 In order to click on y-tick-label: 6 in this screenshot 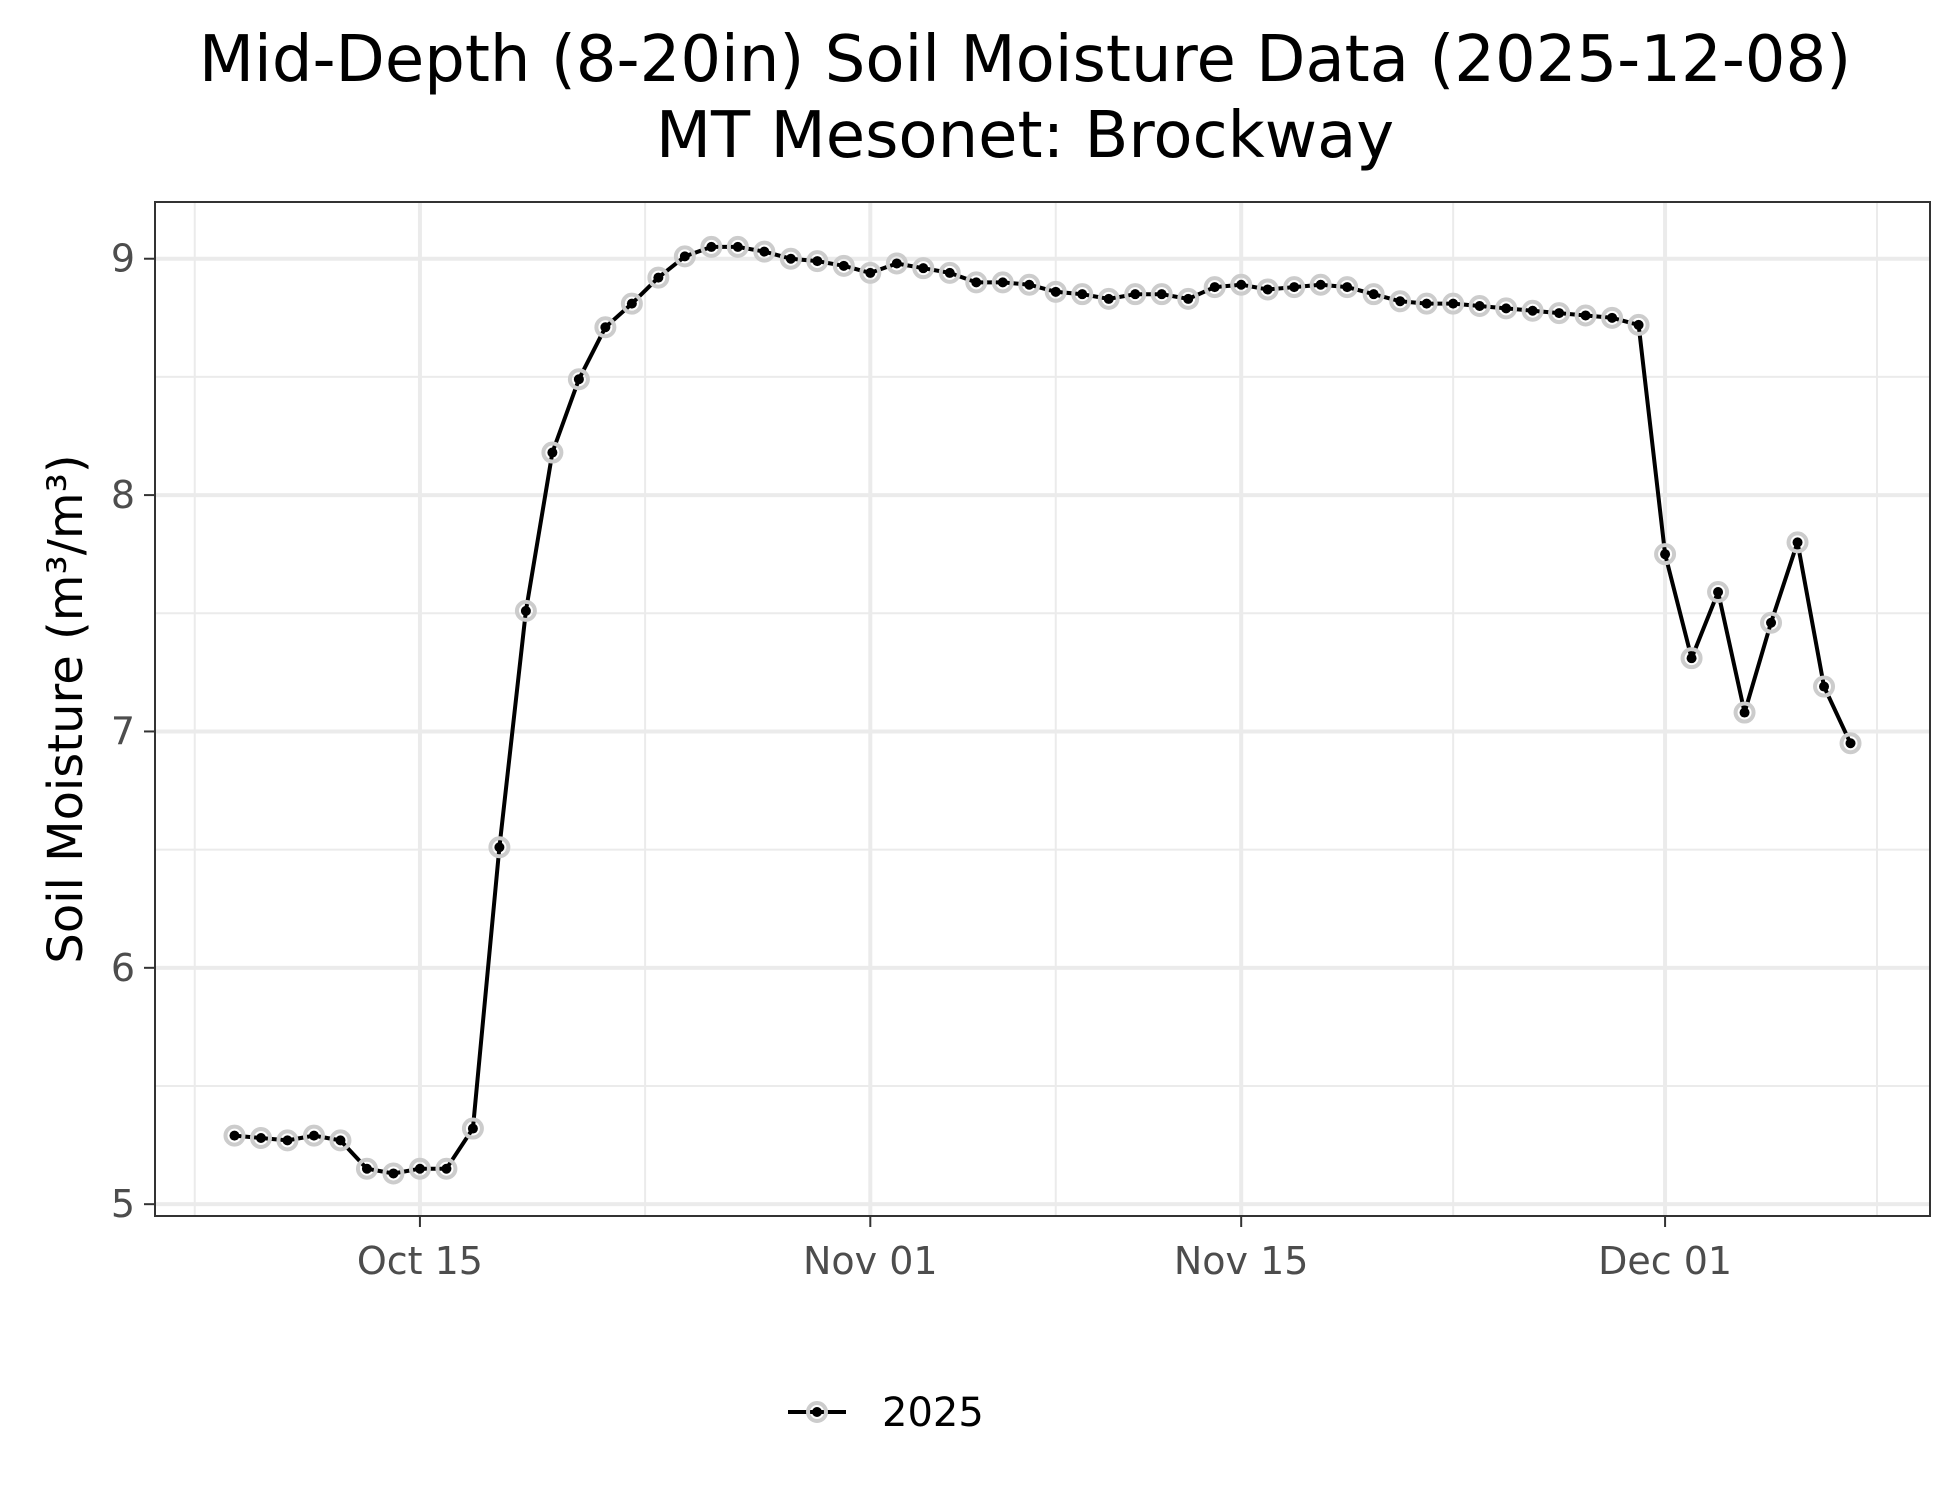, I will do `click(123, 968)`.